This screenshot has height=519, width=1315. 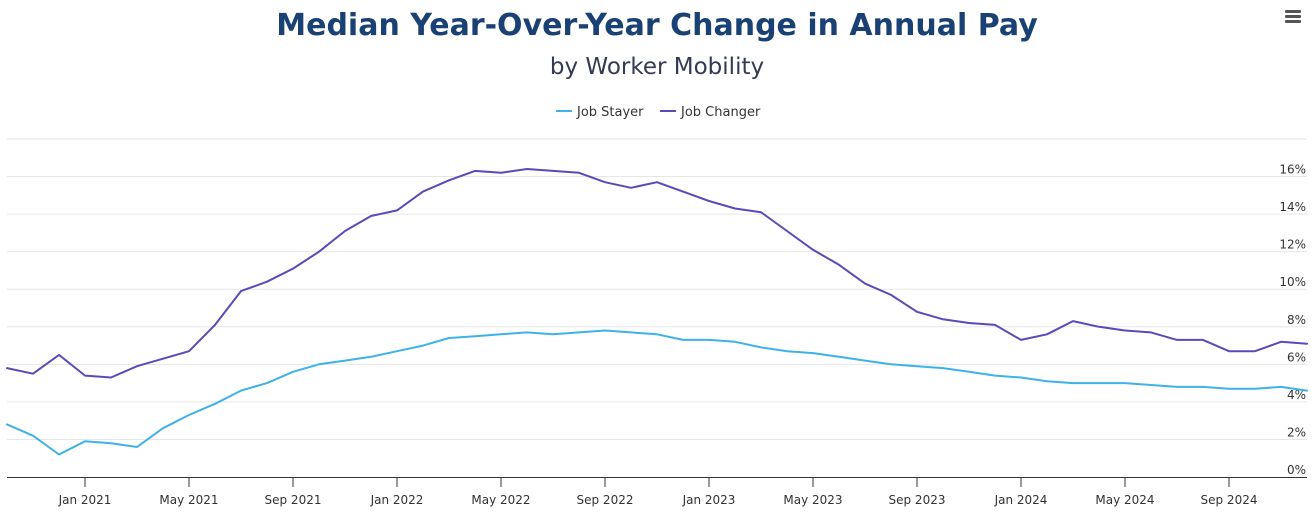 What do you see at coordinates (85, 500) in the screenshot?
I see `x-tick-label: Jan 2021` at bounding box center [85, 500].